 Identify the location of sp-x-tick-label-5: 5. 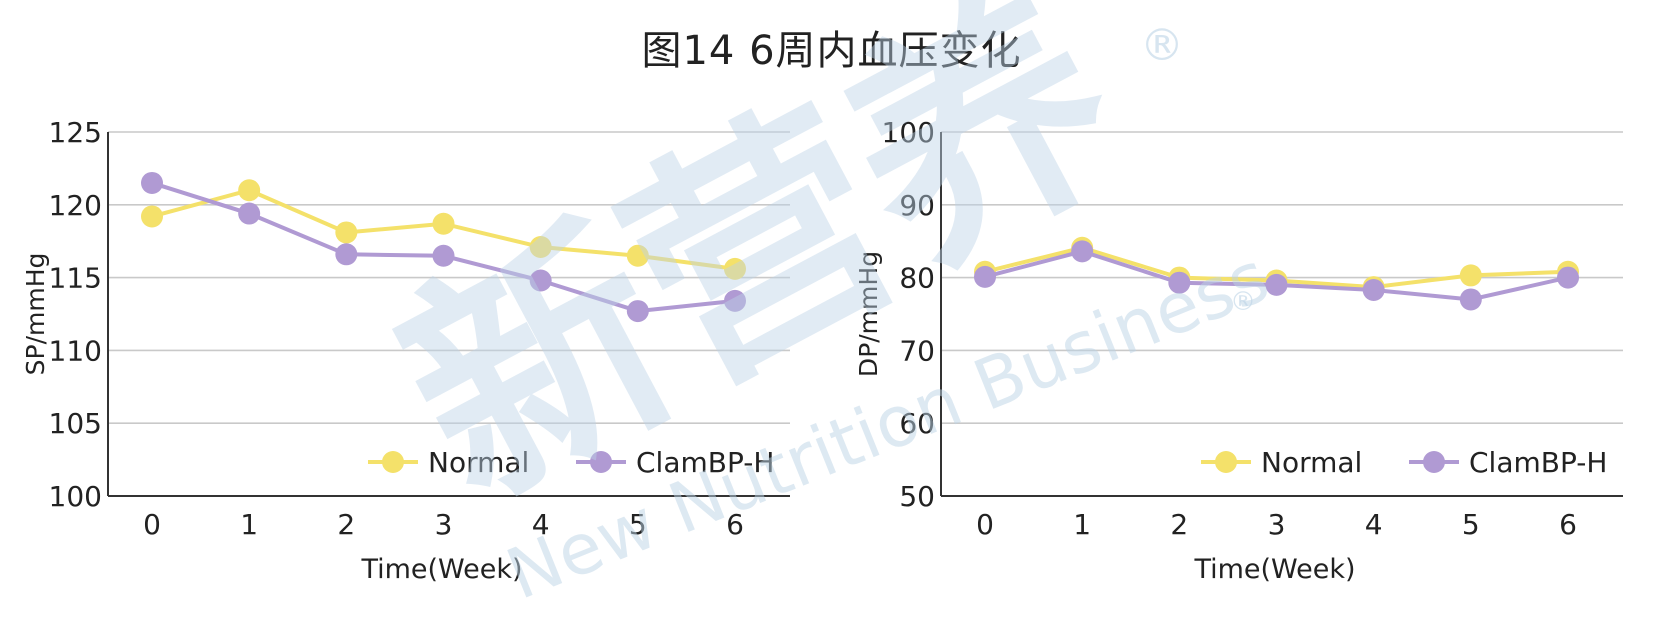
(638, 524).